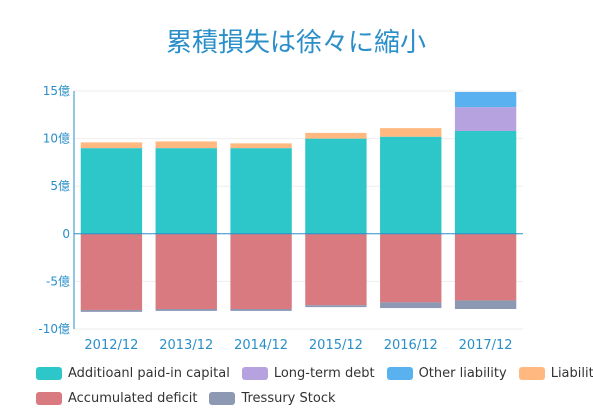  I want to click on y-tick-label: 10億, so click(56, 139).